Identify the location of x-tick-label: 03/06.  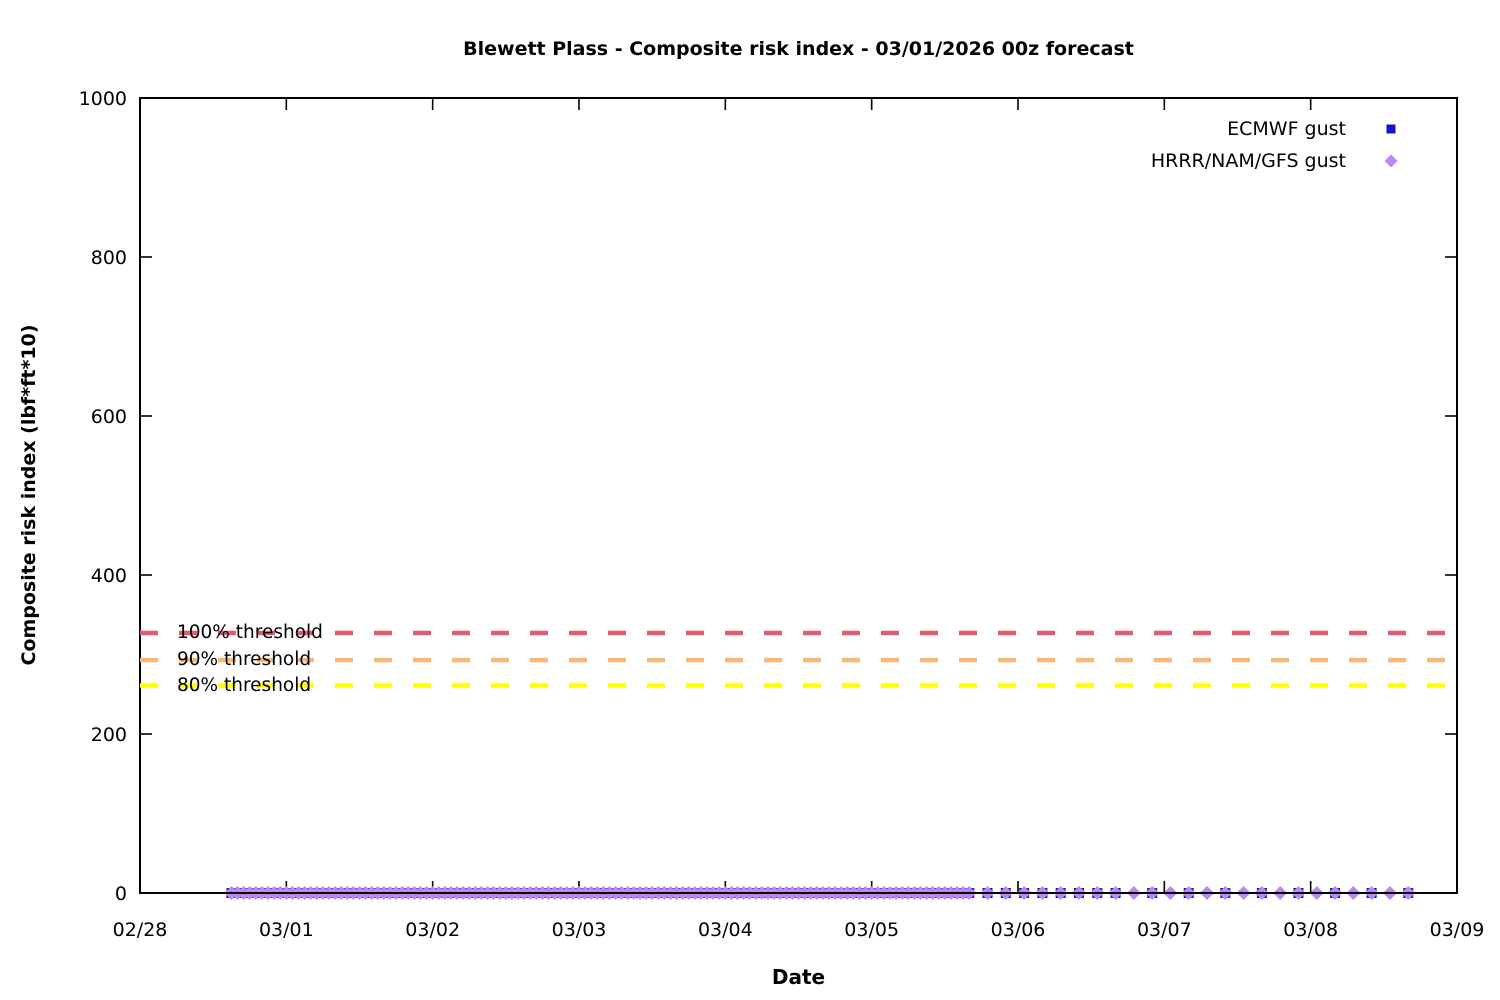
(1018, 930).